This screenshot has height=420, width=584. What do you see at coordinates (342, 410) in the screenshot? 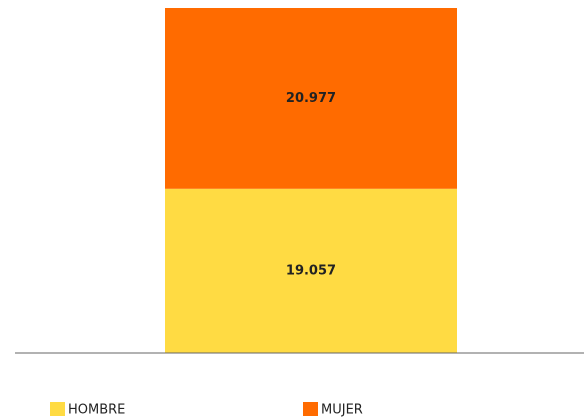
I see `legend-label: MUJER` at bounding box center [342, 410].